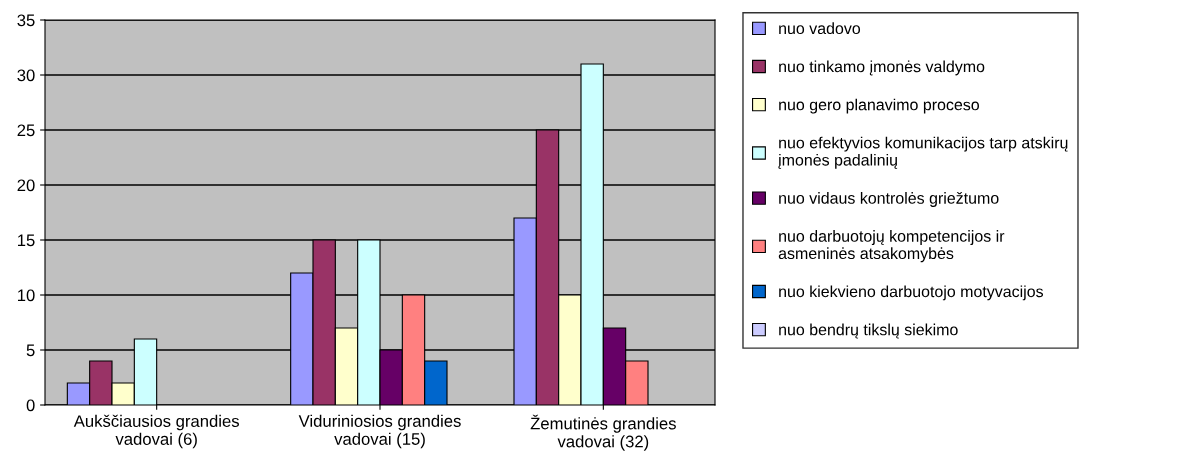  Describe the element at coordinates (26, 240) in the screenshot. I see `y-tick-label: 15` at that location.